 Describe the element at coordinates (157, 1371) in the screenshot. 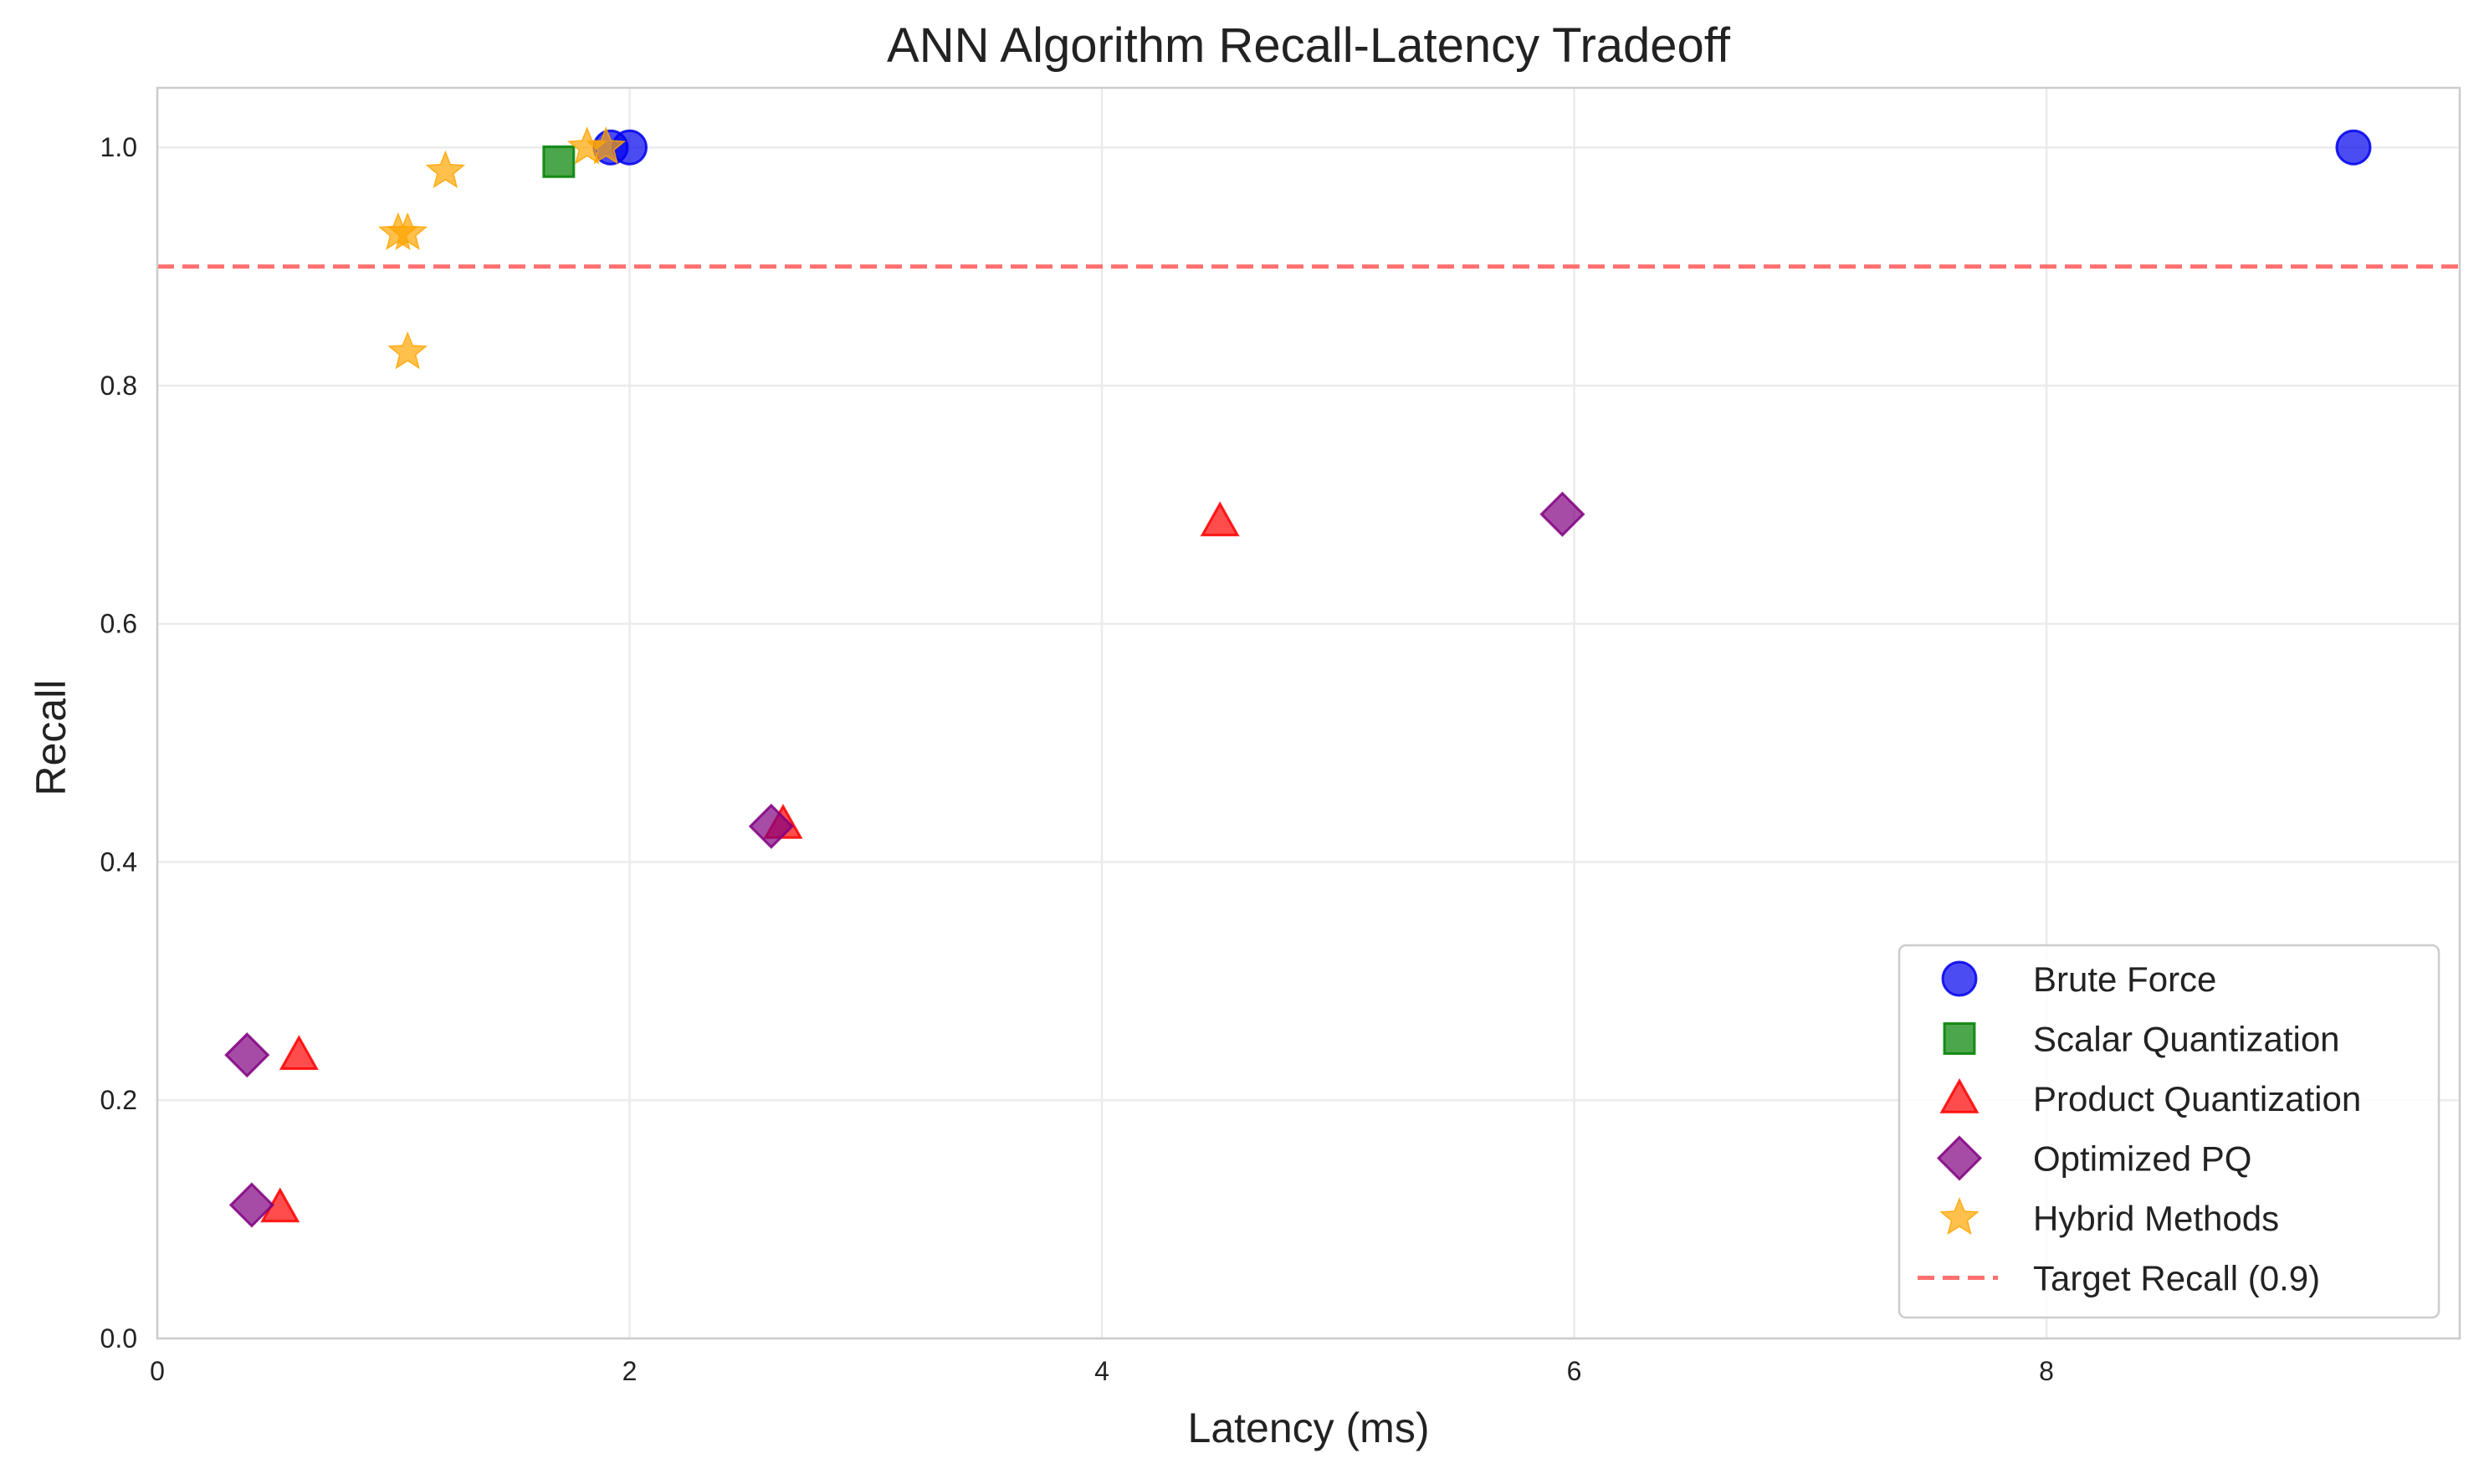

I see `x-tick-label: 0` at that location.